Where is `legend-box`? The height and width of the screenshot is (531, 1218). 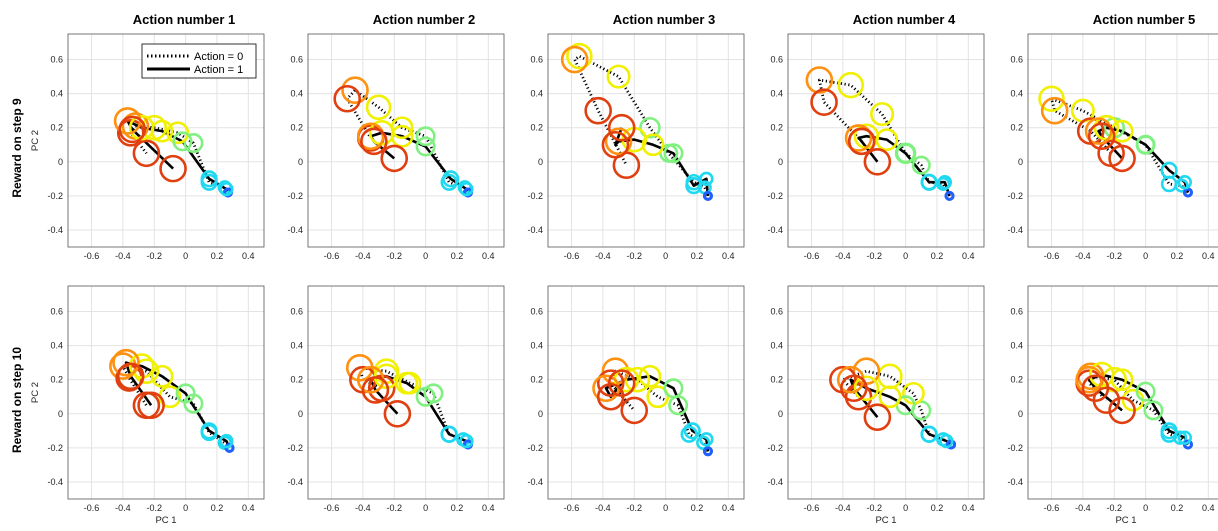
legend-box is located at coordinates (199, 61).